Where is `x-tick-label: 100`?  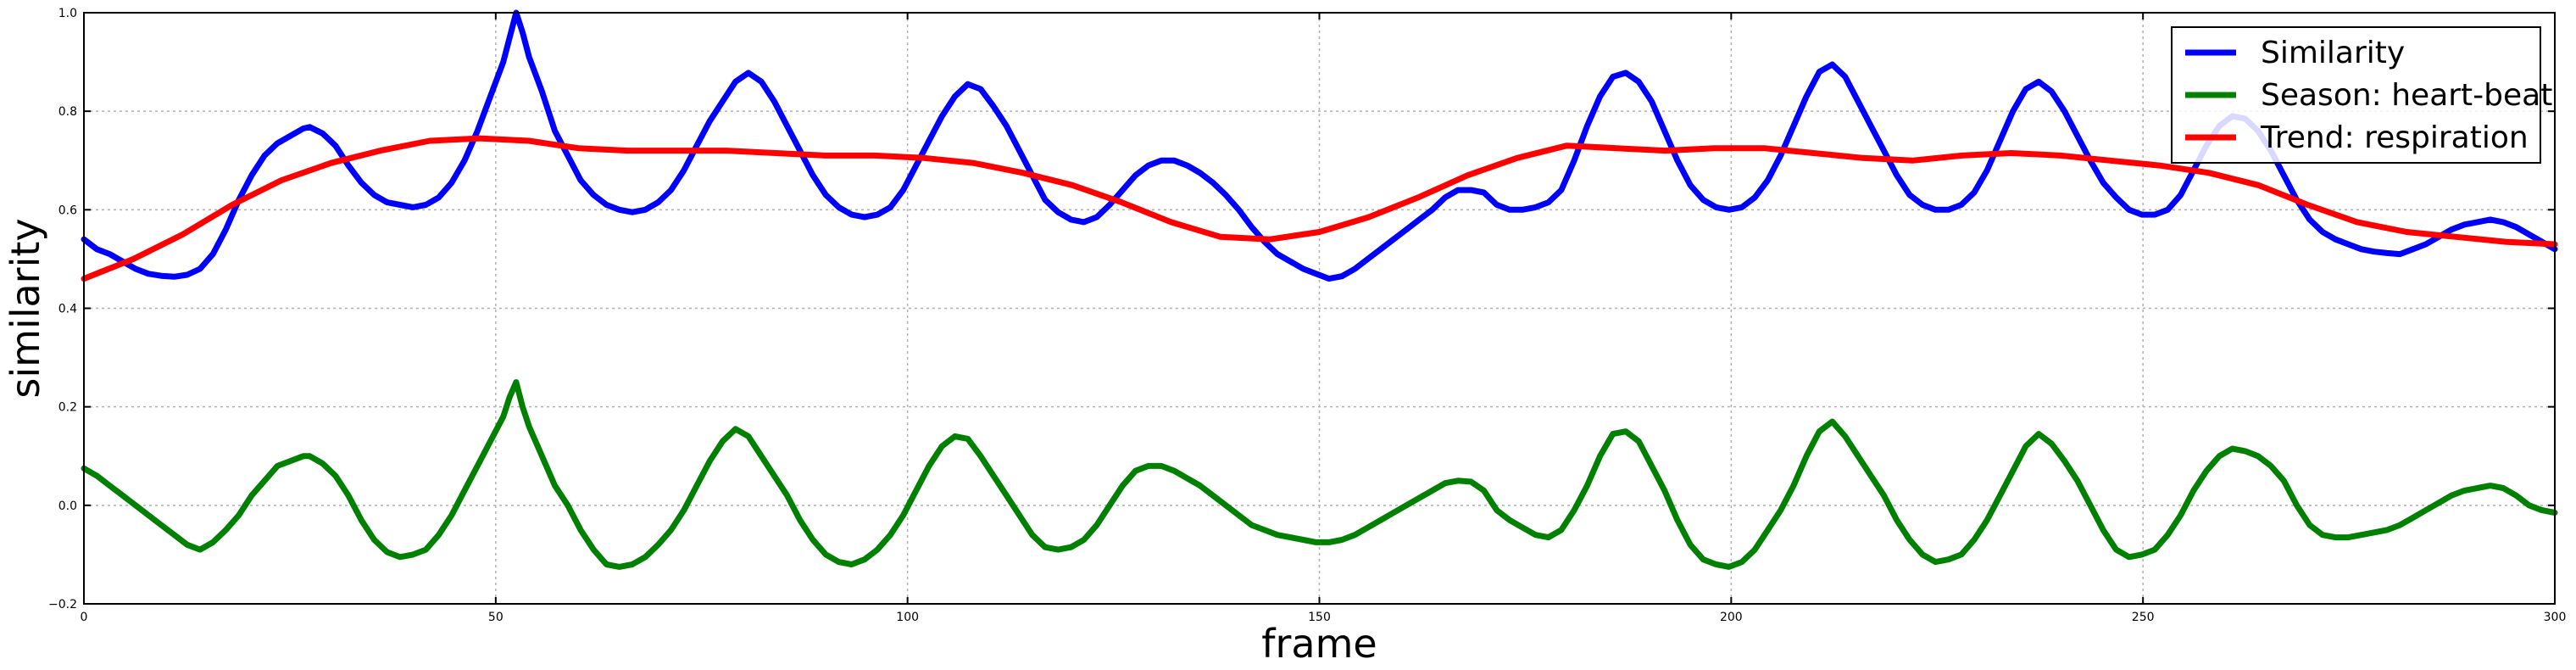 x-tick-label: 100 is located at coordinates (907, 617).